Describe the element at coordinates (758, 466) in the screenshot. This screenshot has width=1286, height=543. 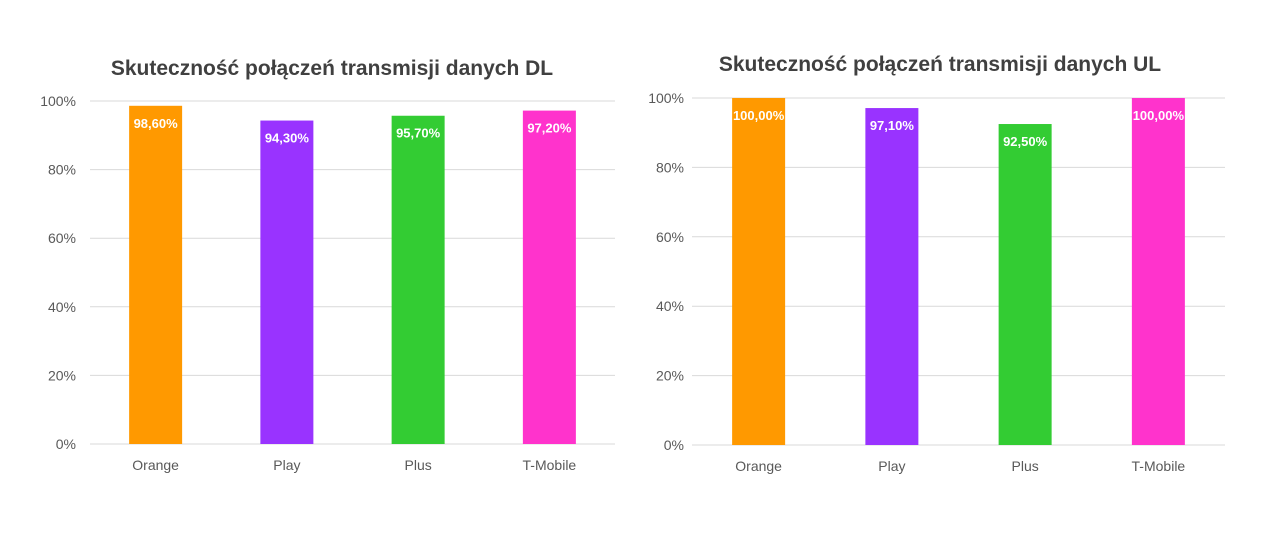
I see `chart-ul-category-label: Orange` at that location.